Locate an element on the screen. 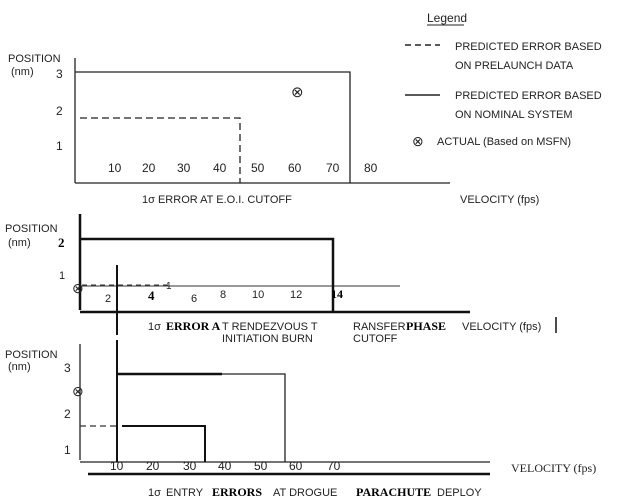  legend-prelaunch-line1: PREDICTED ERROR BASED is located at coordinates (528, 47).